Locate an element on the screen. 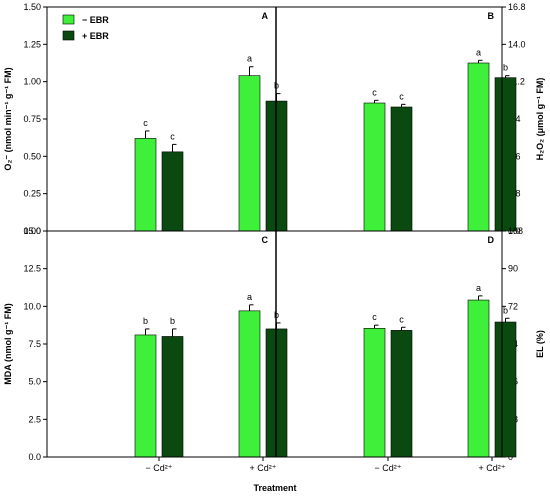  y-tick-label: 0.25 is located at coordinates (32, 194).